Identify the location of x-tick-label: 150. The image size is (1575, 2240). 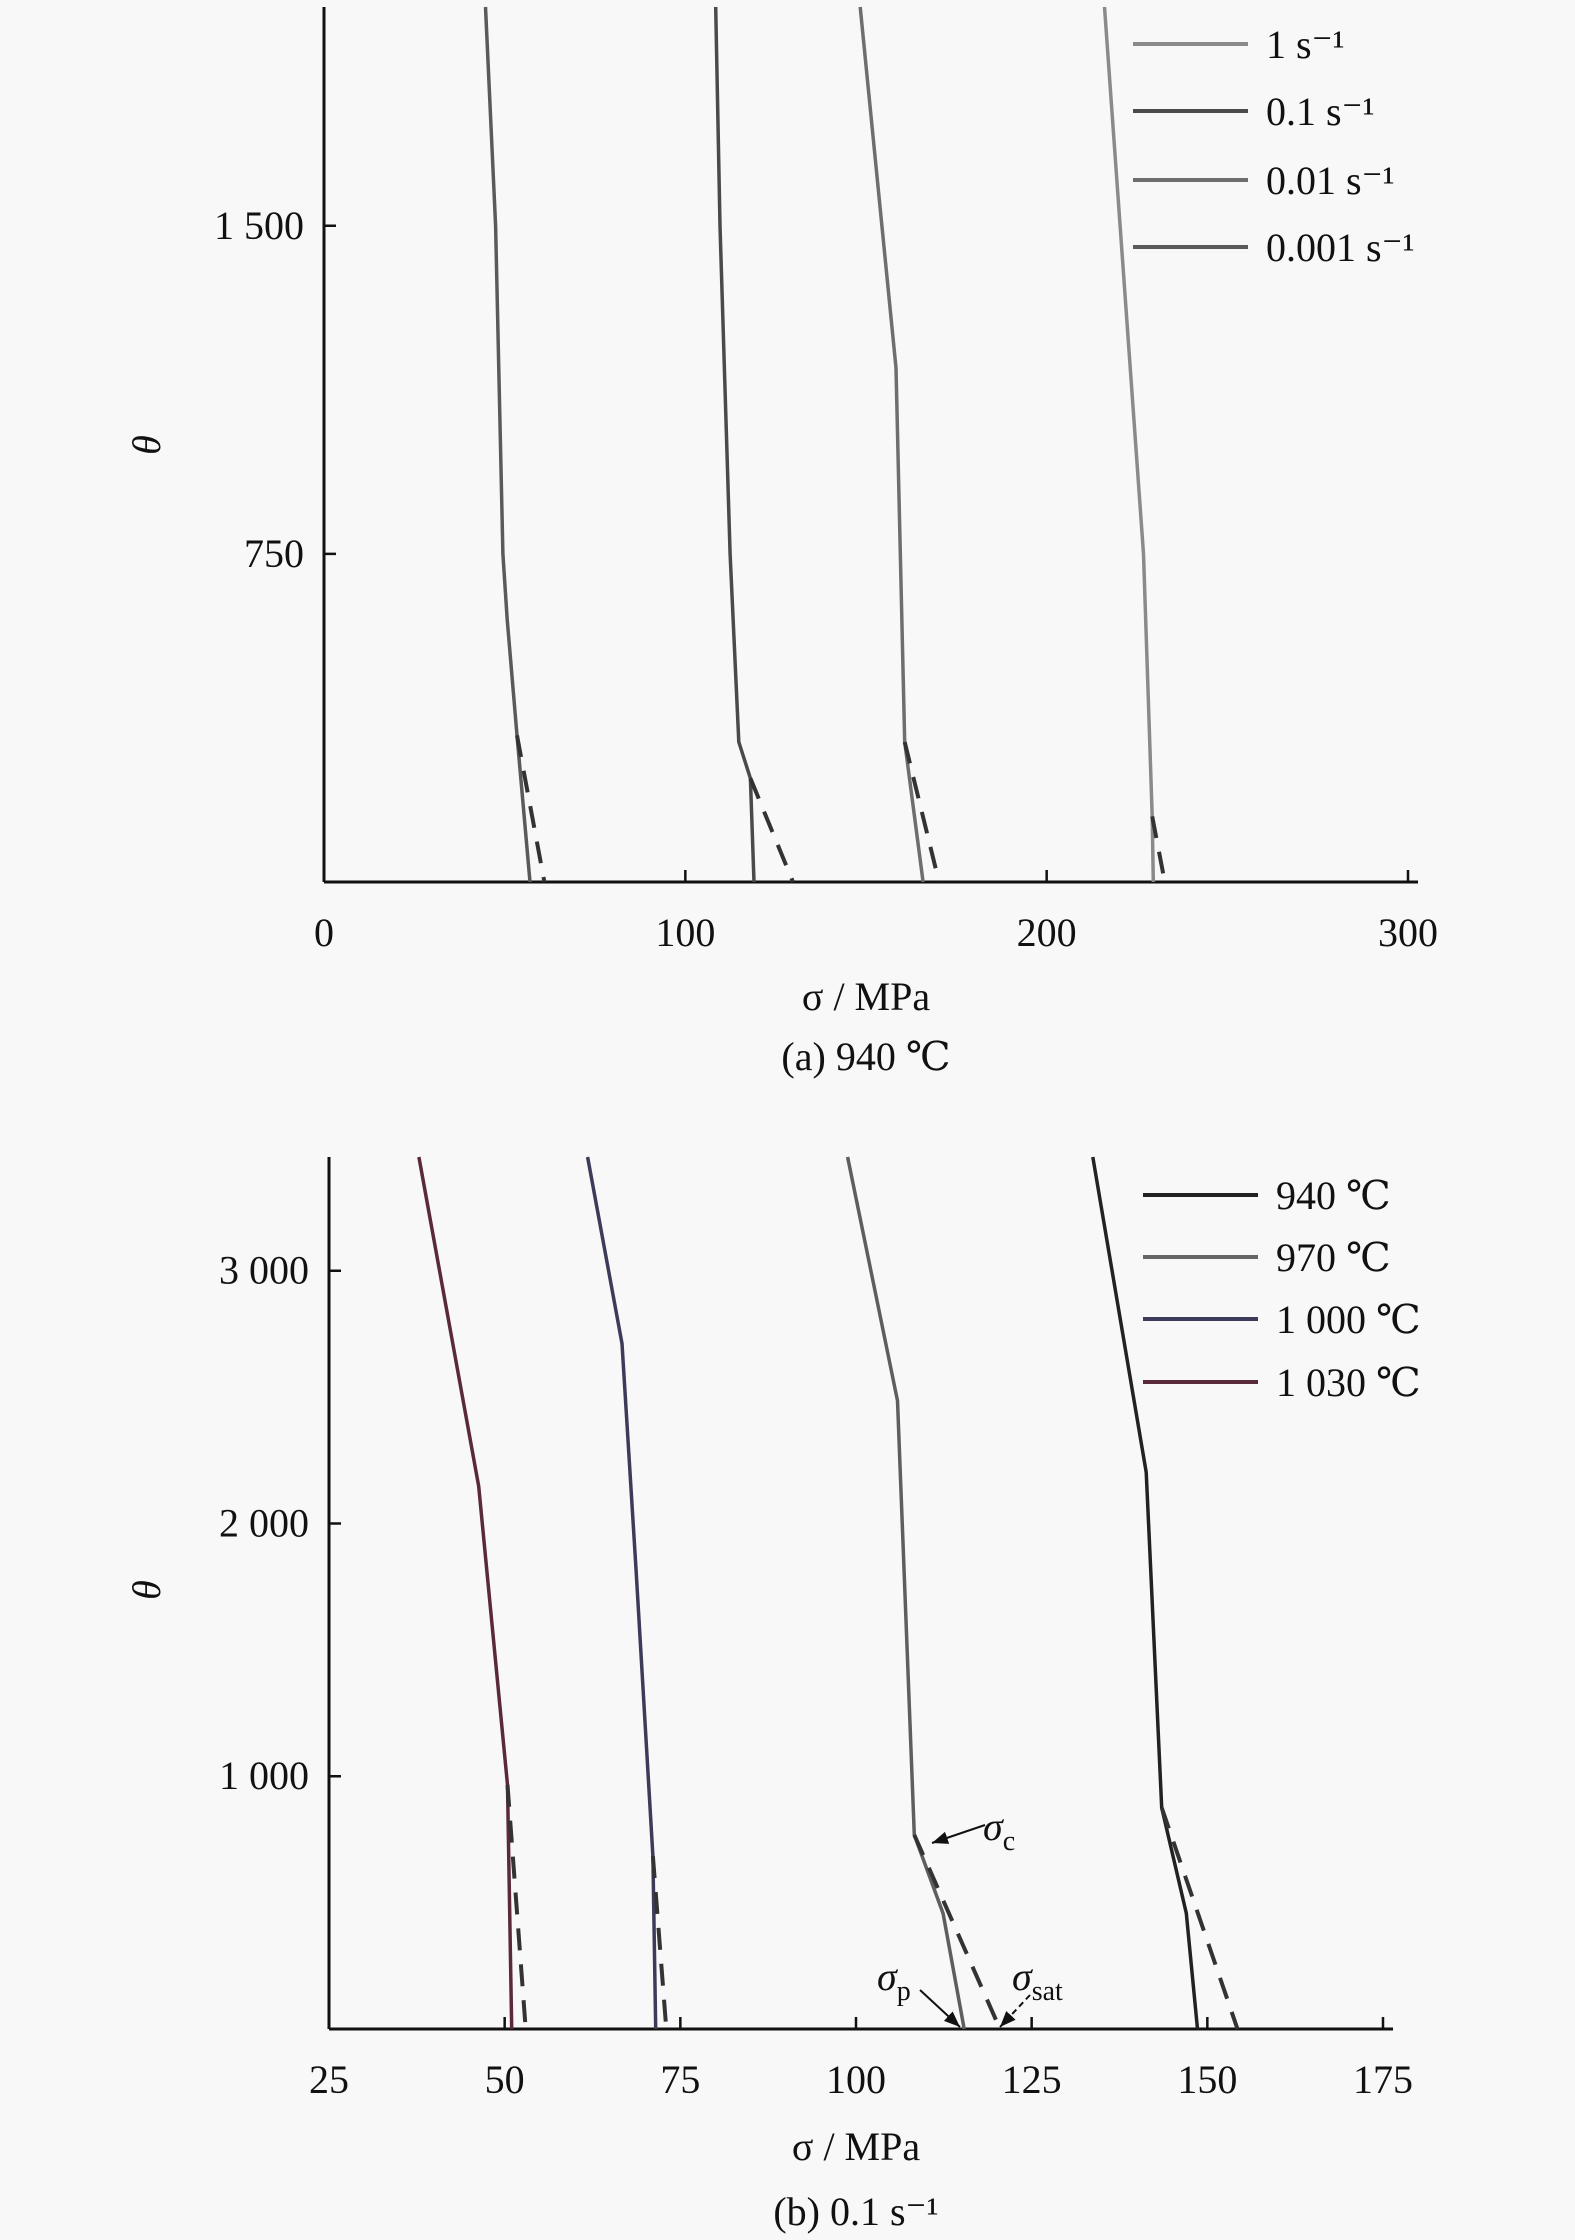
(1207, 2079).